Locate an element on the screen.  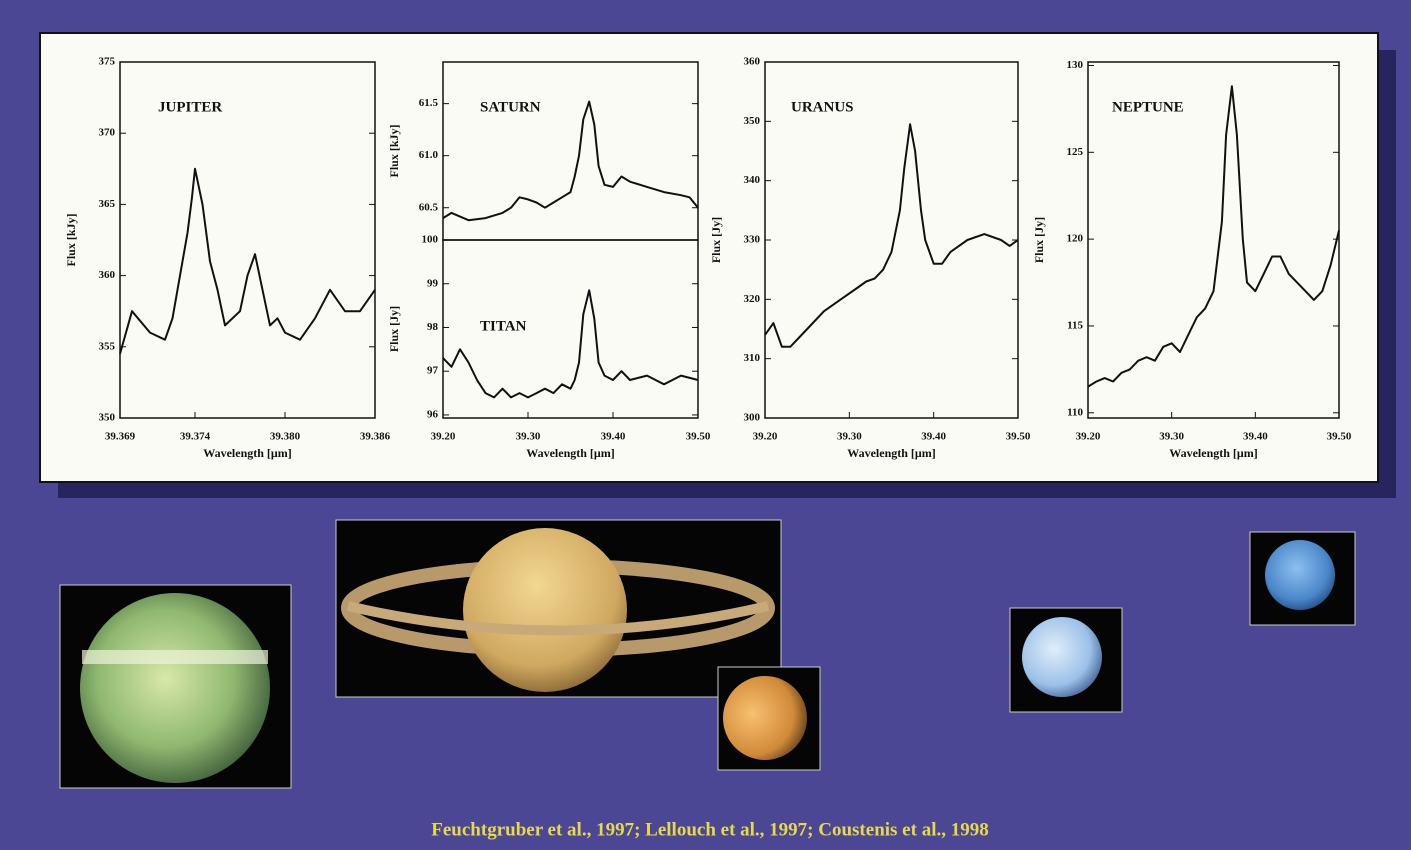
y-tick-label: 61.5 is located at coordinates (429, 103).